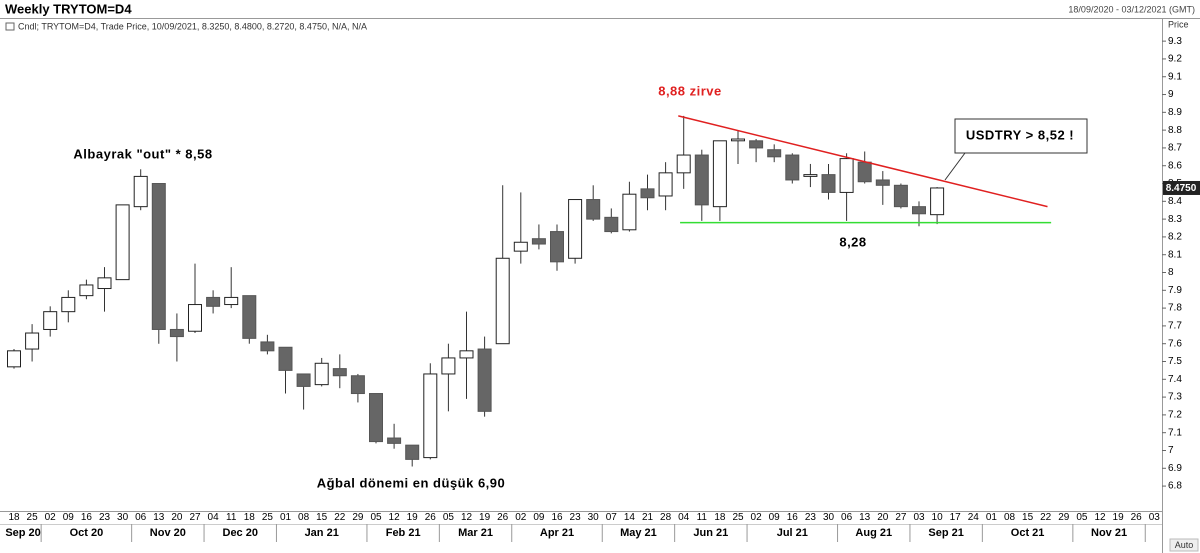  What do you see at coordinates (1100, 517) in the screenshot?
I see `x-tick-label: 12` at bounding box center [1100, 517].